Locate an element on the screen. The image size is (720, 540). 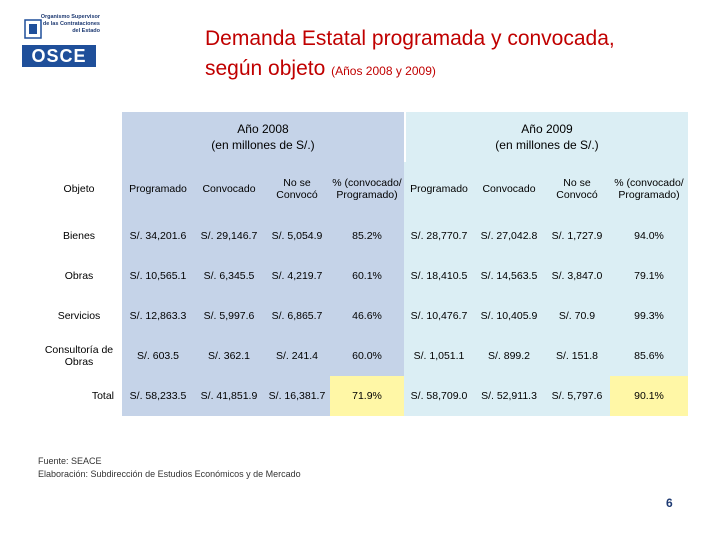
col-convocado-2008: Convocado is located at coordinates (229, 189).